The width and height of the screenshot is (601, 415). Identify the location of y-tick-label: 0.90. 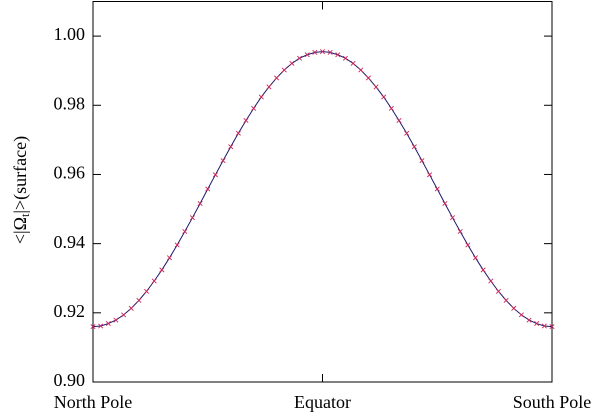
(70, 380).